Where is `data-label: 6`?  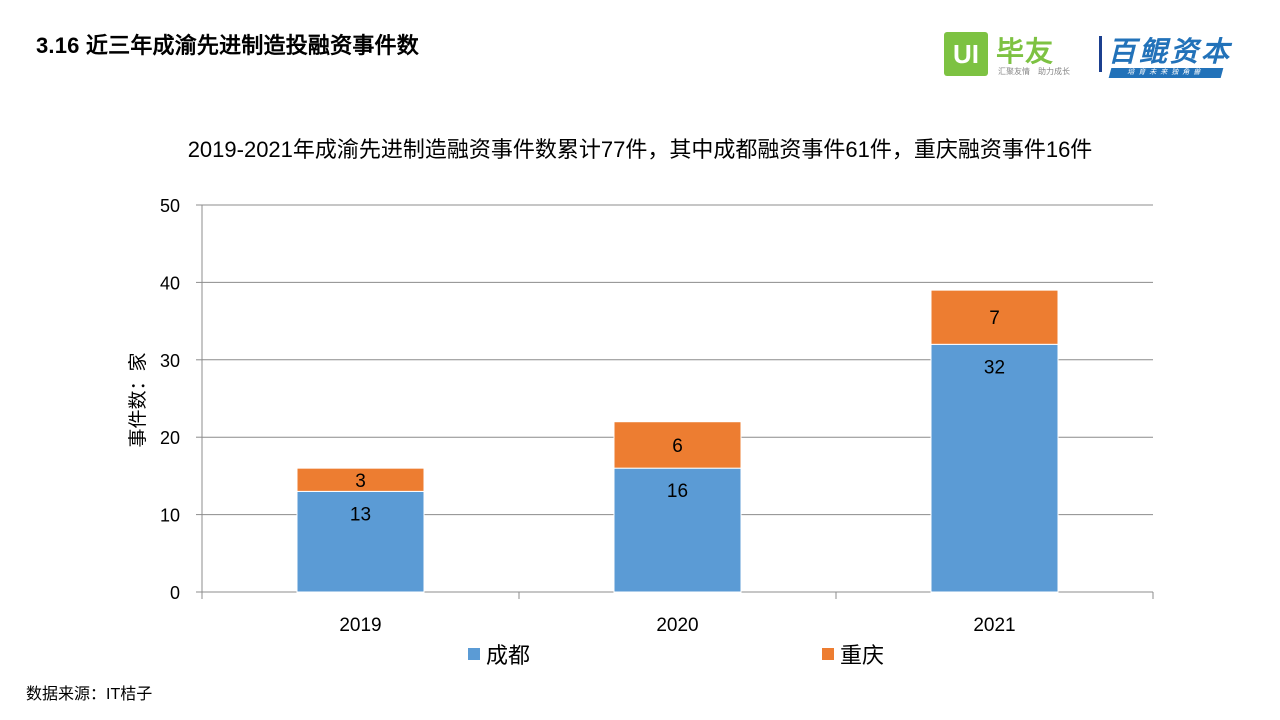
data-label: 6 is located at coordinates (677, 446).